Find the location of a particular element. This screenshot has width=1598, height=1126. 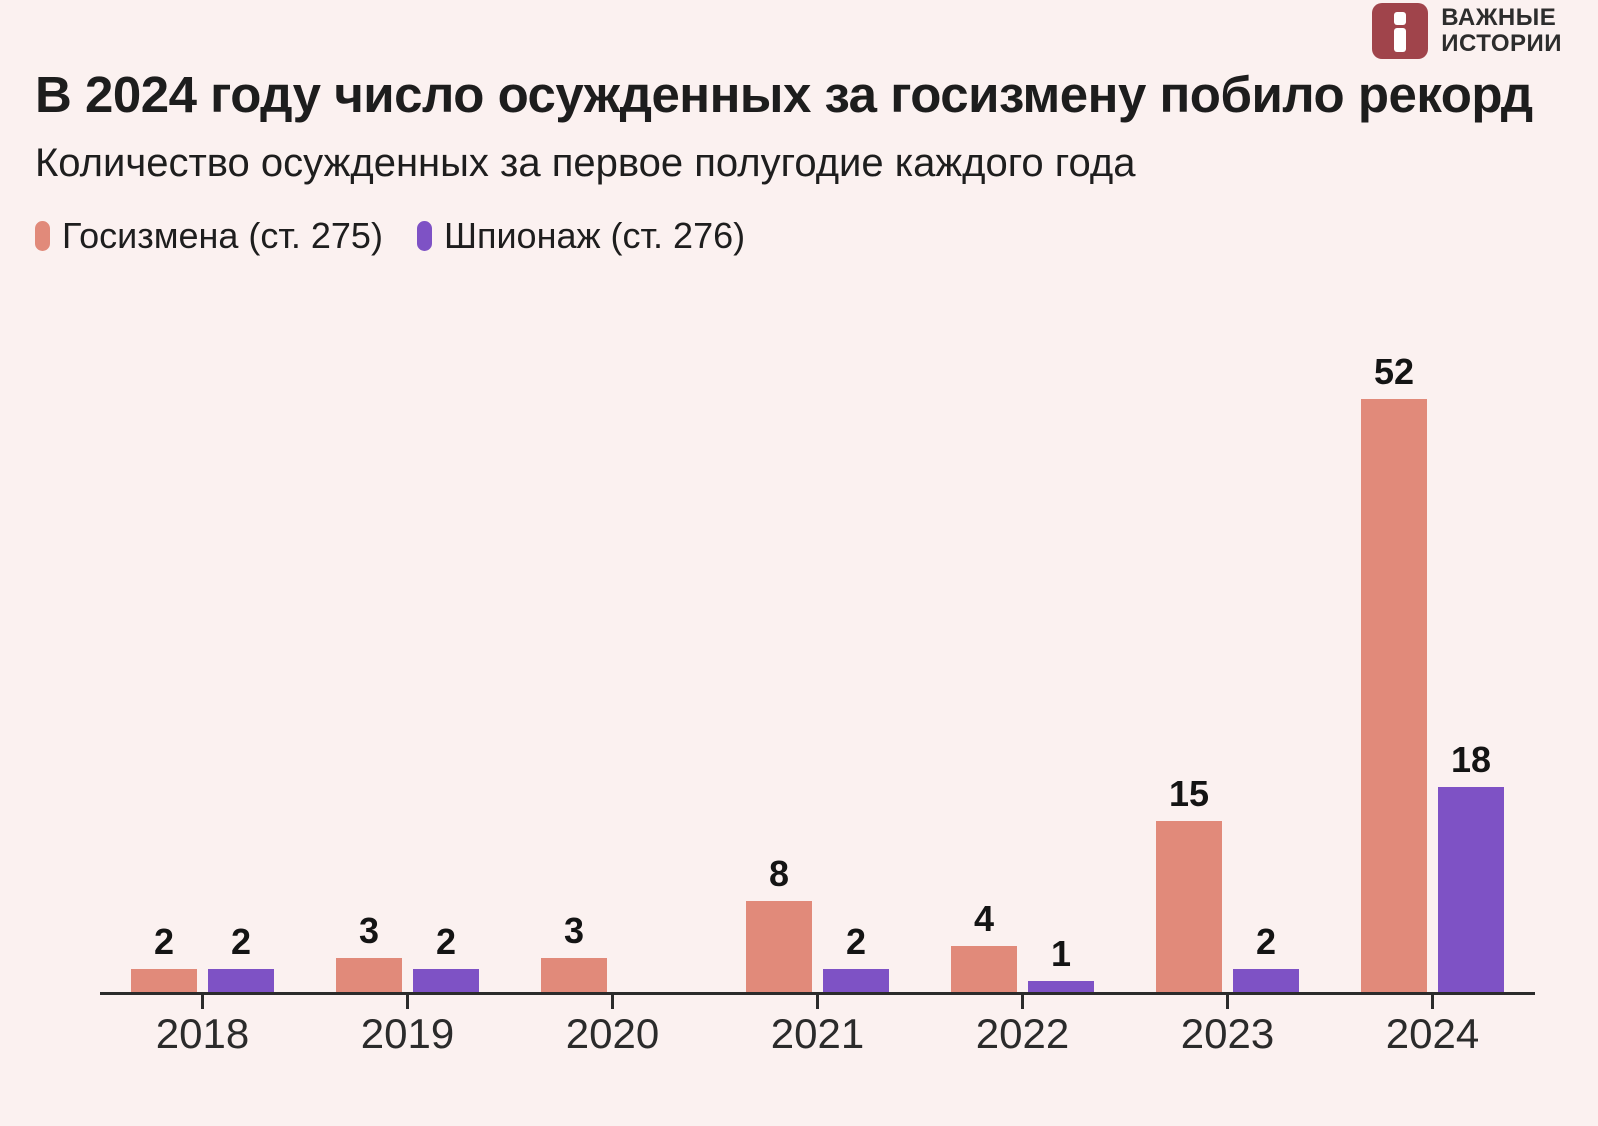

treason-bar-slot: 52 is located at coordinates (1394, 672).